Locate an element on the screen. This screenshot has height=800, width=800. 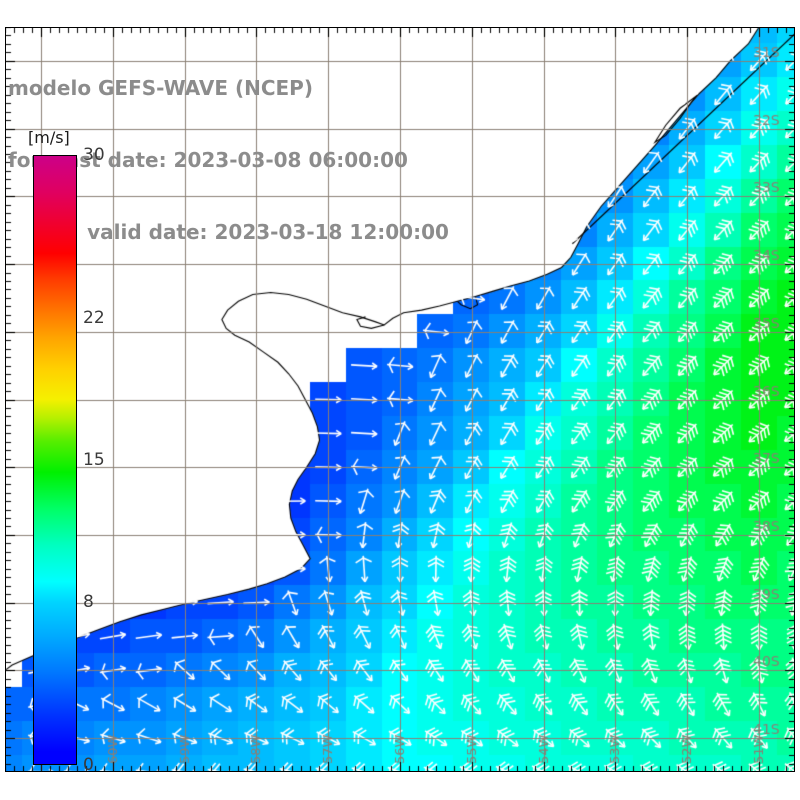
colorbar: 30 22 15 8 0 is located at coordinates (69, 460).